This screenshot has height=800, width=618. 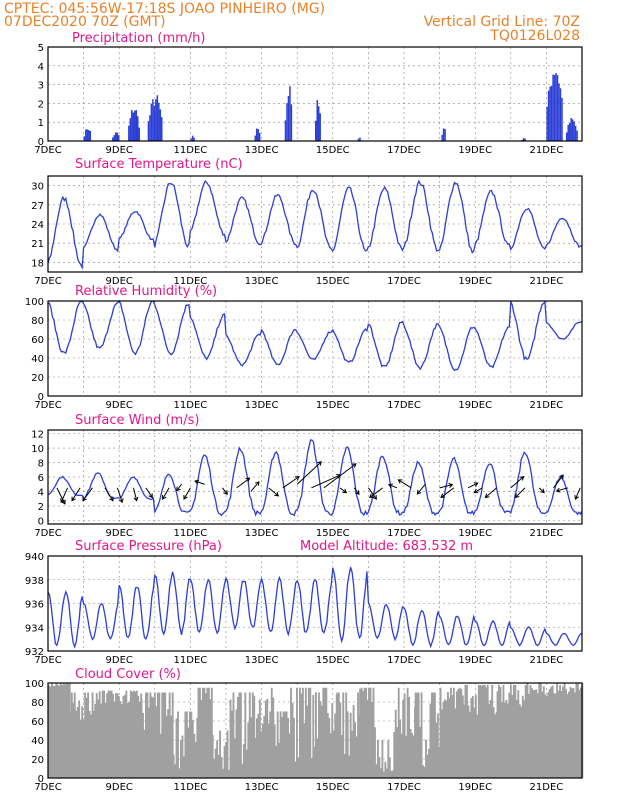 I want to click on y-tick-label: 0, so click(x=41, y=397).